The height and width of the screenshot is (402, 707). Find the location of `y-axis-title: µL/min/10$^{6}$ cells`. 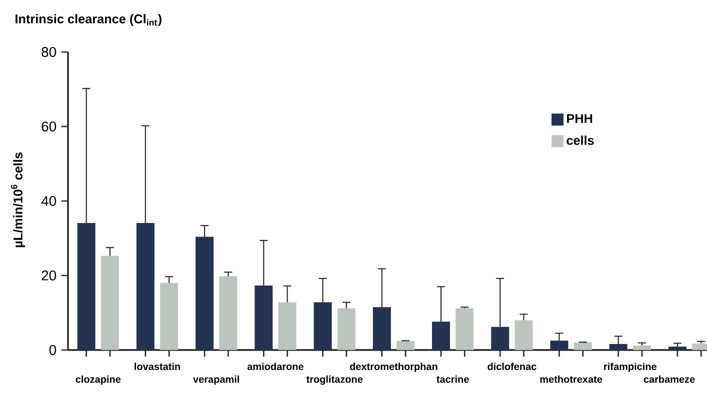

y-axis-title: µL/min/10$^{6}$ cells is located at coordinates (18, 200).